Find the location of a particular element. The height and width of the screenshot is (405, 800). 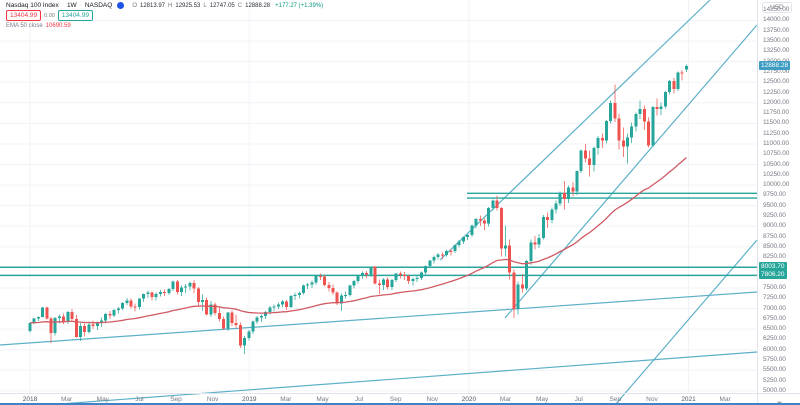

price-tick-label: 5500.00 is located at coordinates (774, 370).